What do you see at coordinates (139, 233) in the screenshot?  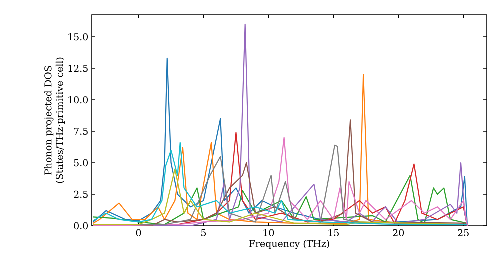 I see `x-tick-label: 0` at bounding box center [139, 233].